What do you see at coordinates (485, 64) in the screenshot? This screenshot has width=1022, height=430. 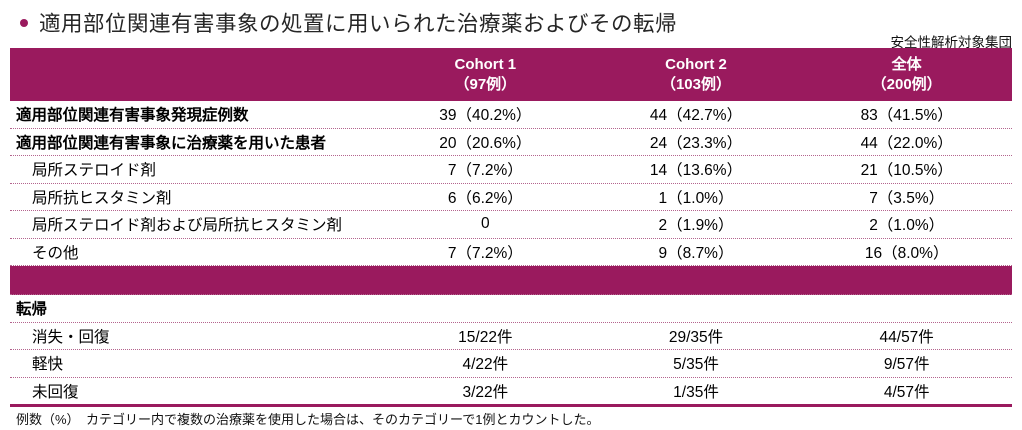 I see `header-cohort1-name: Cohort 1` at bounding box center [485, 64].